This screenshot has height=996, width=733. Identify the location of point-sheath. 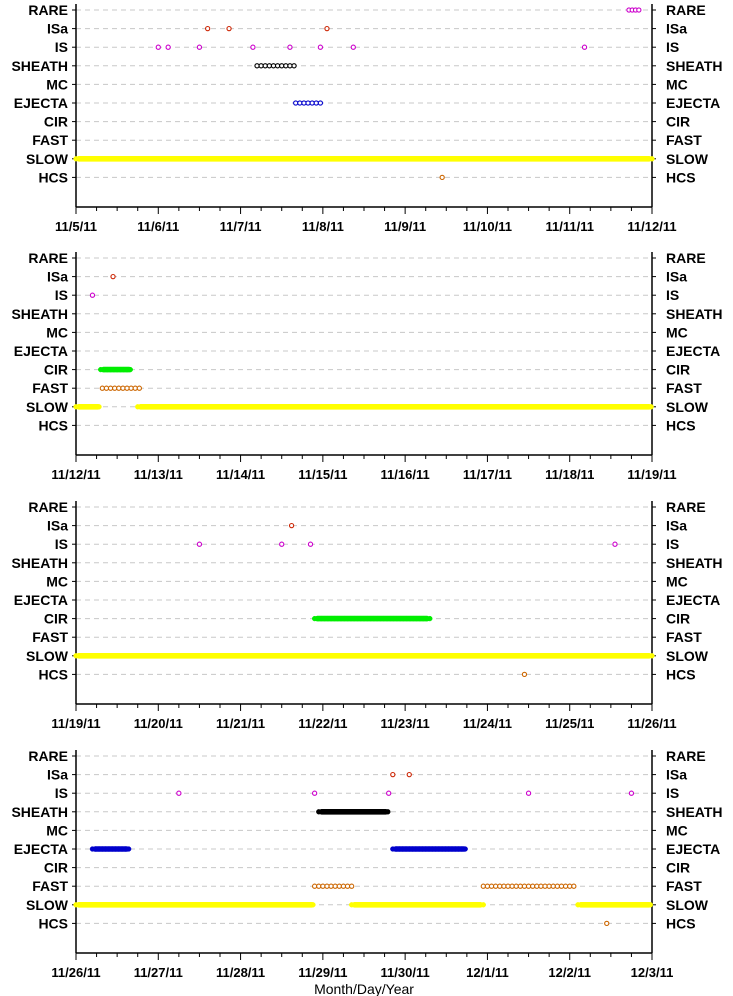
(294, 66).